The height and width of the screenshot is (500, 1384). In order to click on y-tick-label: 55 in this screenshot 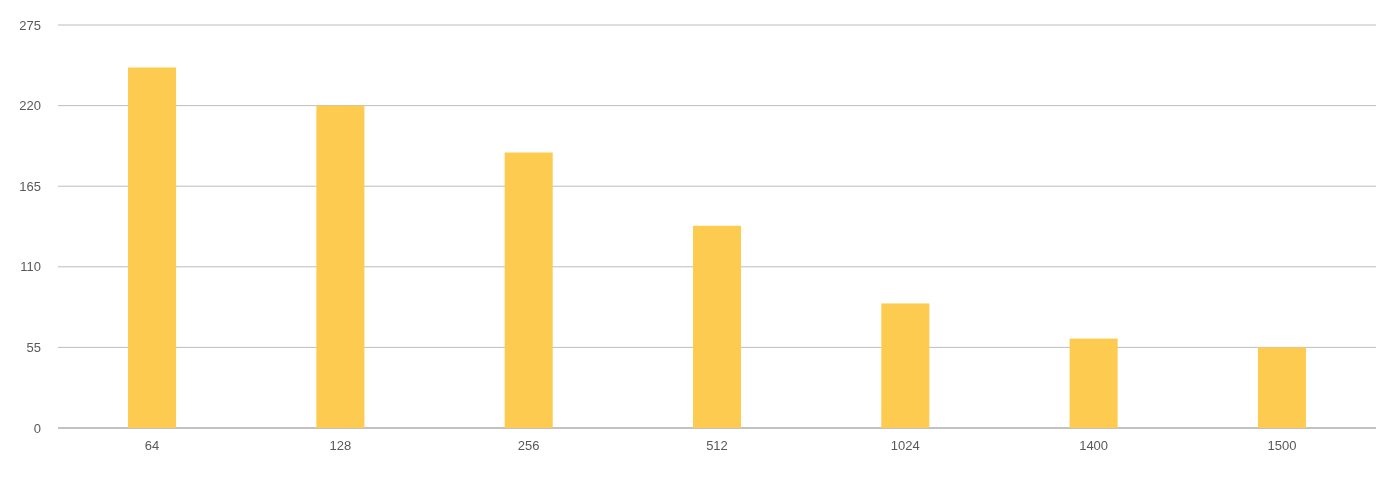, I will do `click(33, 347)`.